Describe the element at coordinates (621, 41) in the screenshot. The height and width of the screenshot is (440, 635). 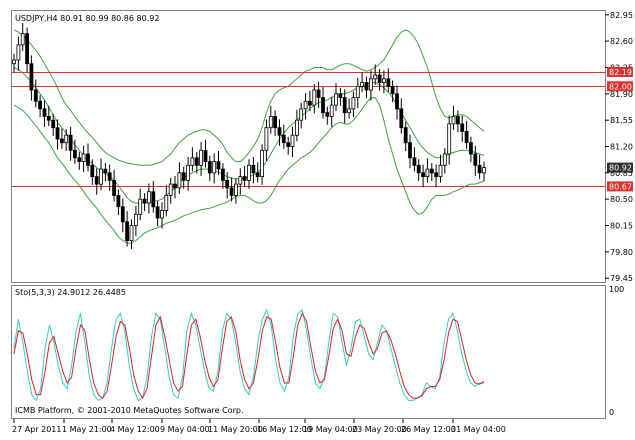
I see `price-tick-label: 82.60` at that location.